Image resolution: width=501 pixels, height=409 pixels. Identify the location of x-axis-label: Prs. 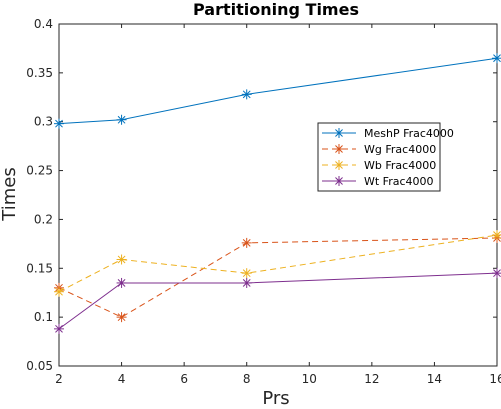
(275, 398).